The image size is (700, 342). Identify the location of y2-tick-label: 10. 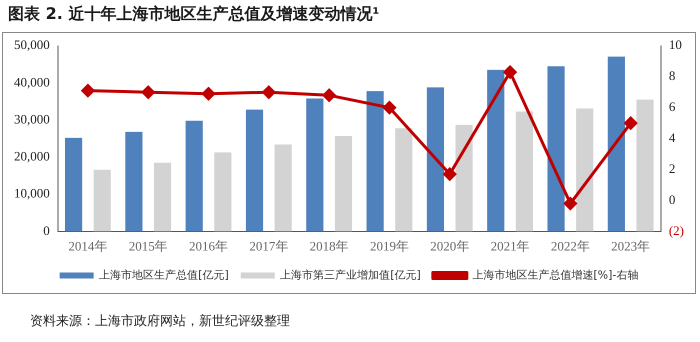
(675, 44).